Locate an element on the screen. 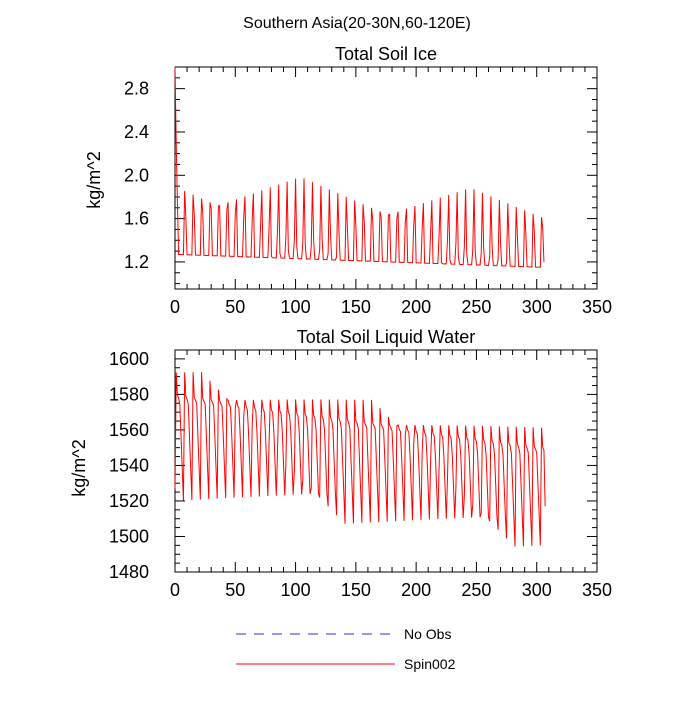 Image resolution: width=700 pixels, height=705 pixels. y-tick-label: 1520 is located at coordinates (129, 501).